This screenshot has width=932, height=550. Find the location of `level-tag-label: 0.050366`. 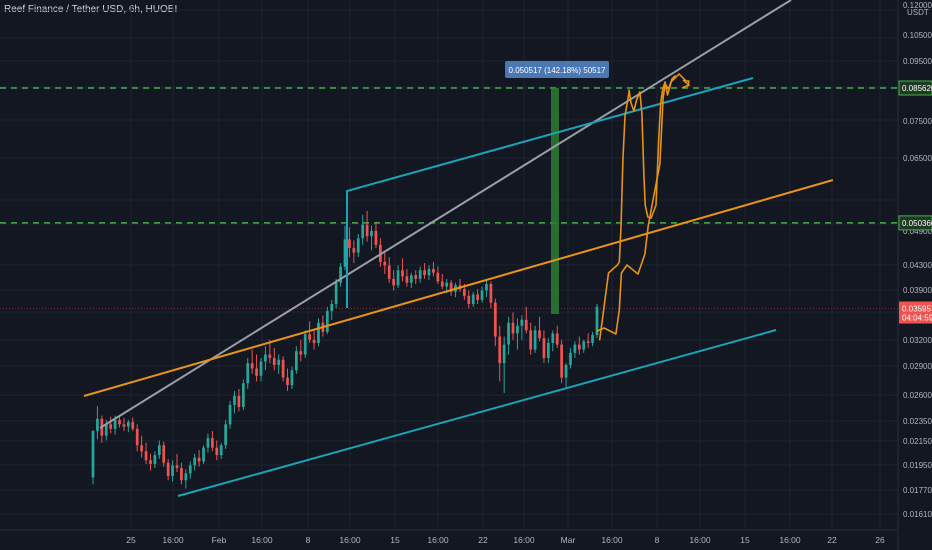

level-tag-label: 0.050366 is located at coordinates (917, 223).